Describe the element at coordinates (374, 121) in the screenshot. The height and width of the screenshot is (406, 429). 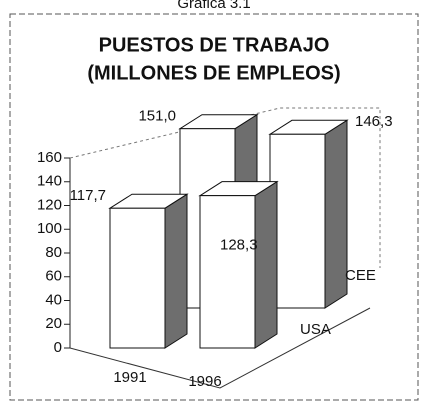
I see `value-label: 146,3` at that location.